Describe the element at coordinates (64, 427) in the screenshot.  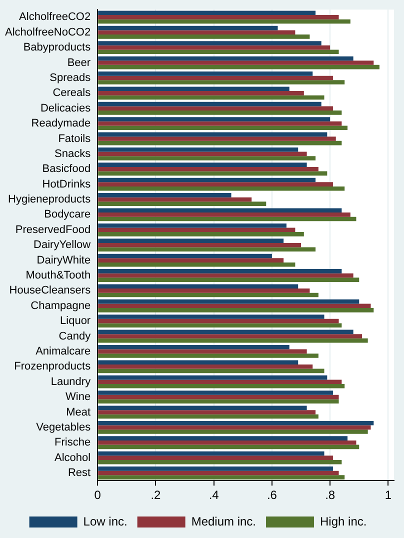
I see `y-tick-label: Vegetables` at that location.